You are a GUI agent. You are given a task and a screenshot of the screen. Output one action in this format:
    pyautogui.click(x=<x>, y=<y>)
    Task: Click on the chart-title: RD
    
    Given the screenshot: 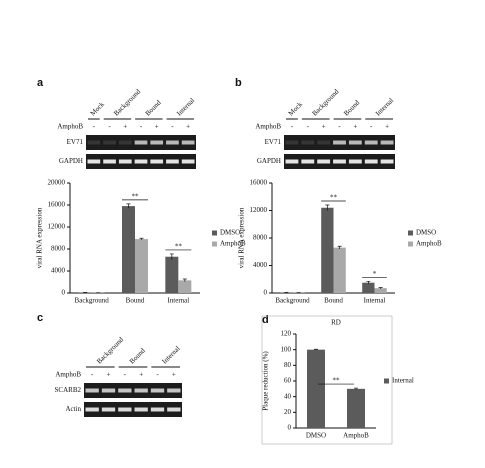 What is the action you would take?
    pyautogui.click(x=336, y=323)
    